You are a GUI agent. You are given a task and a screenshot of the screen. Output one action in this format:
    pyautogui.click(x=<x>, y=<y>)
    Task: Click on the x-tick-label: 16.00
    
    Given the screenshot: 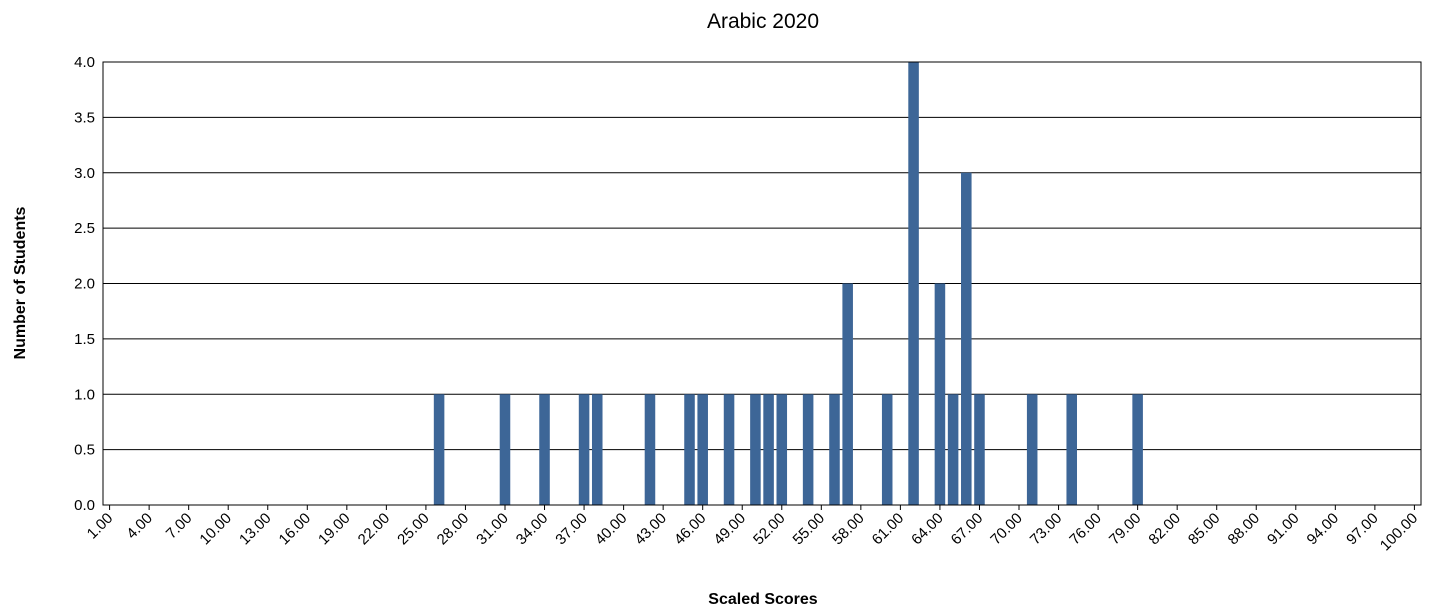 What is the action you would take?
    pyautogui.click(x=295, y=529)
    